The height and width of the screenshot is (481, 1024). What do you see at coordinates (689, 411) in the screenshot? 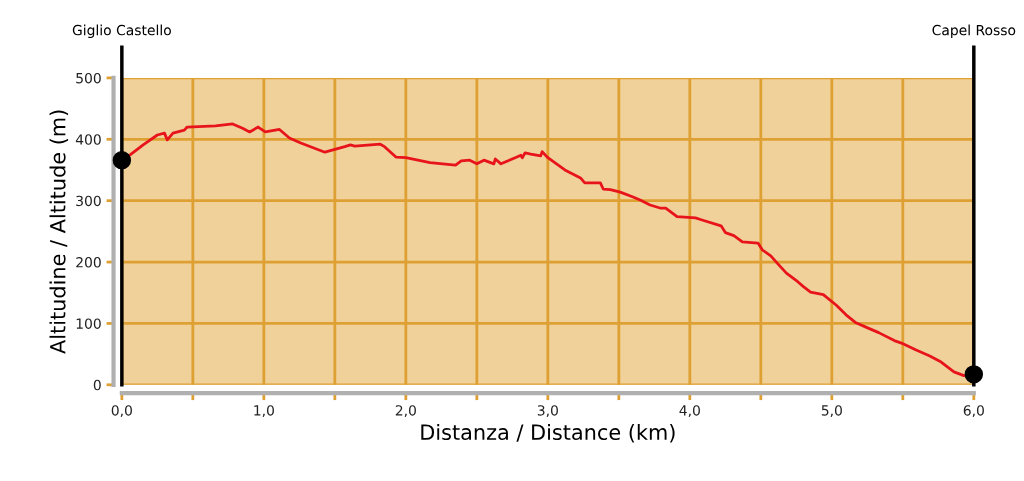
I see `x-tick-label: 4,0` at bounding box center [689, 411].